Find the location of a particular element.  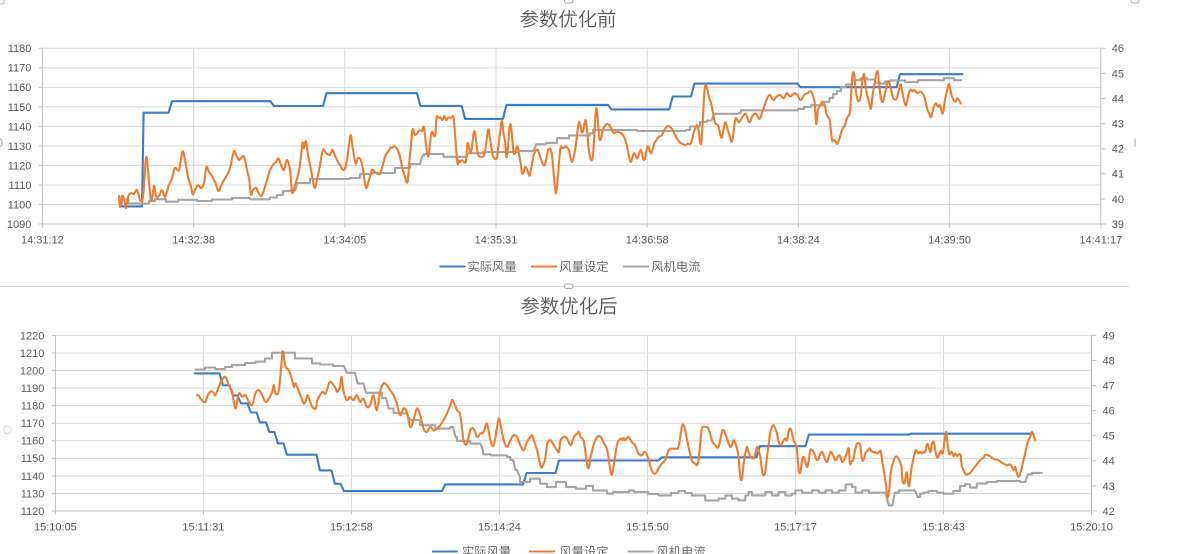

svg-text: 14:31:12 is located at coordinates (42, 240).